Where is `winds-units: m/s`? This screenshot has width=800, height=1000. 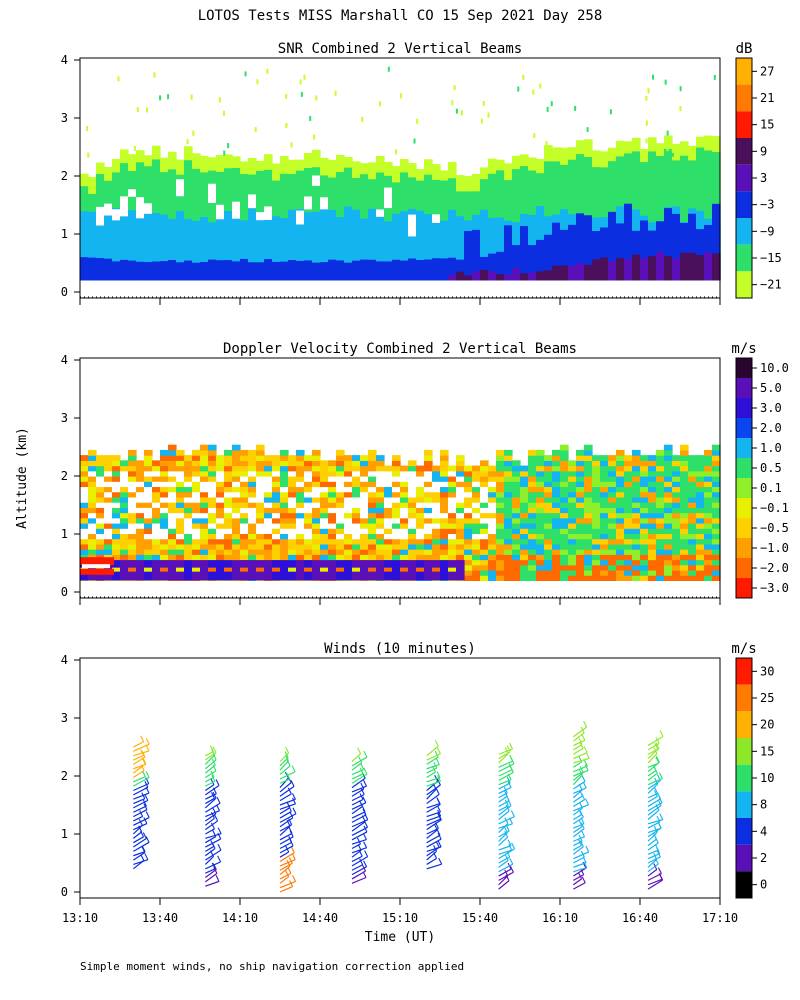
winds-units: m/s is located at coordinates (743, 649).